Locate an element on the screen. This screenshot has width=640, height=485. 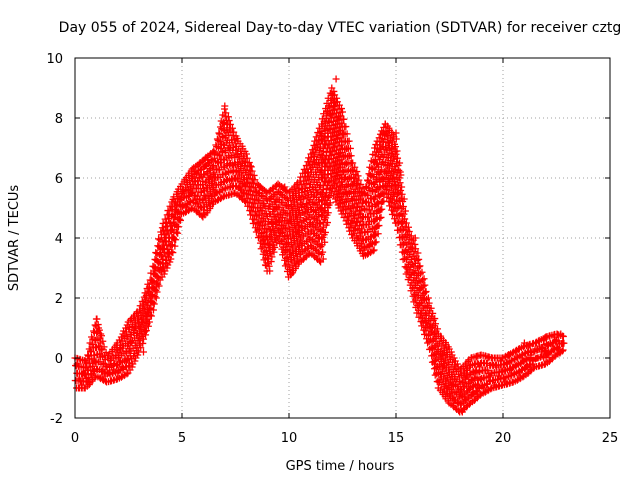
x-tick-label: 10 is located at coordinates (289, 438).